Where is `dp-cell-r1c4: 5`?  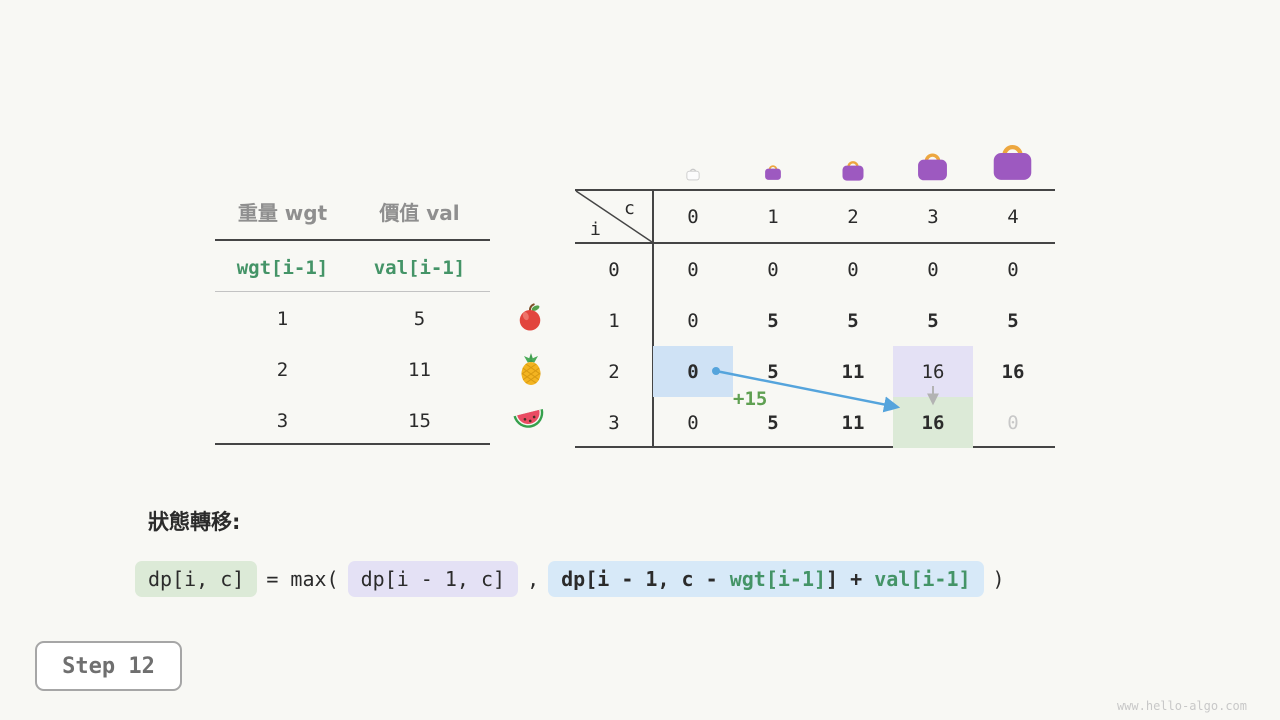 dp-cell-r1c4: 5 is located at coordinates (1013, 320).